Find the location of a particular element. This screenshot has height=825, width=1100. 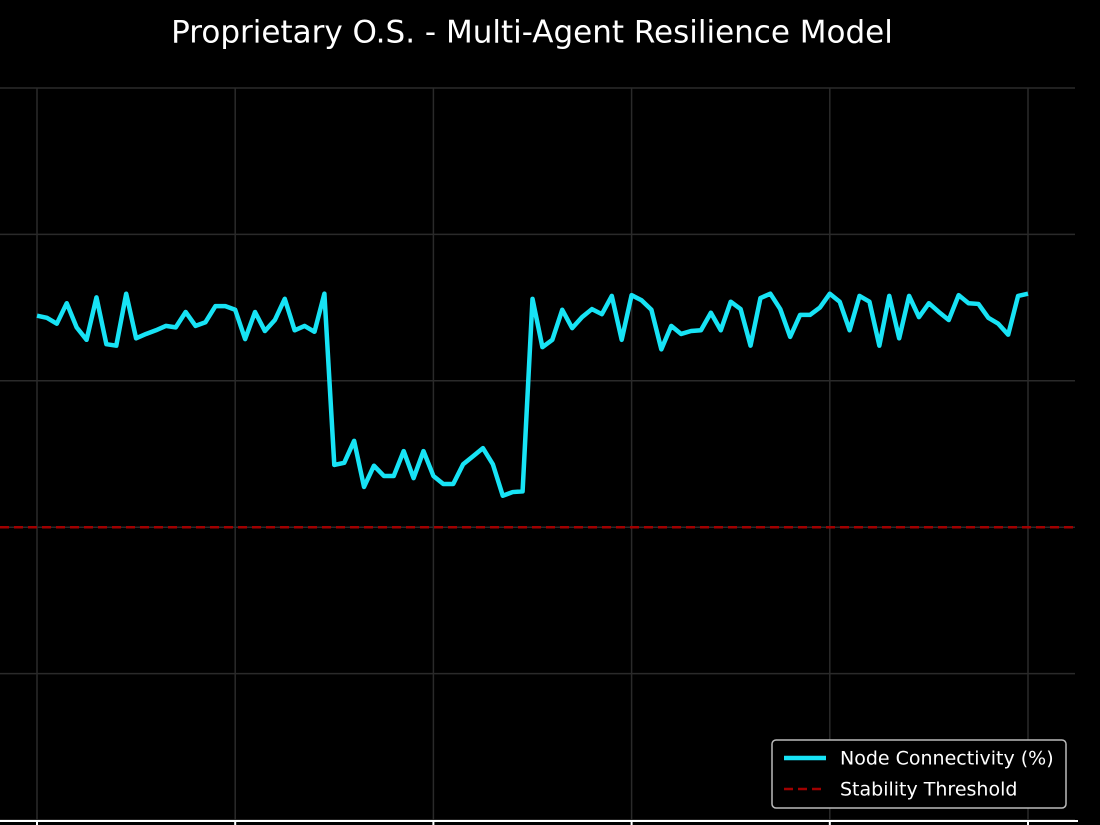

legend-box is located at coordinates (919, 774).